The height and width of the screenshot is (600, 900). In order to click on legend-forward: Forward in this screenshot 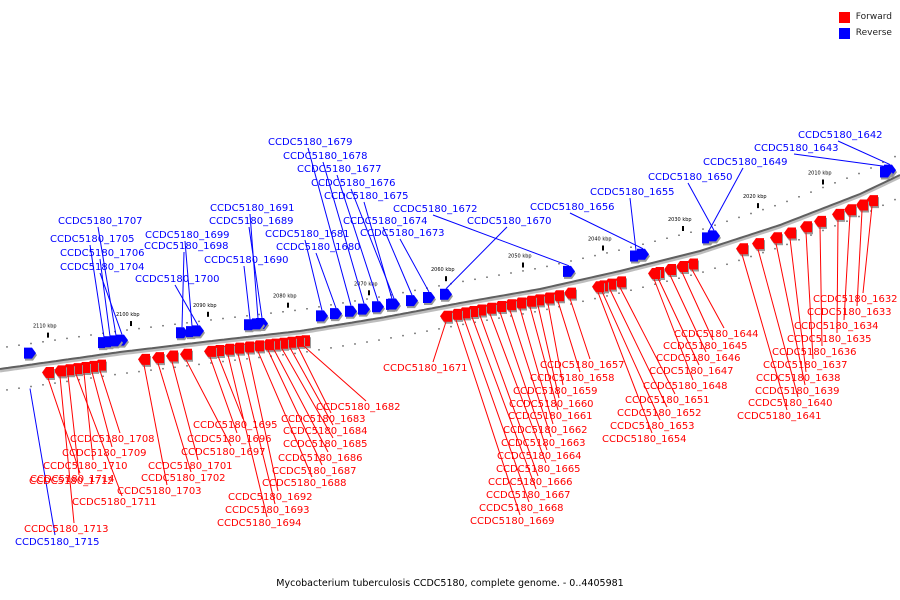, I will do `click(865, 17)`.